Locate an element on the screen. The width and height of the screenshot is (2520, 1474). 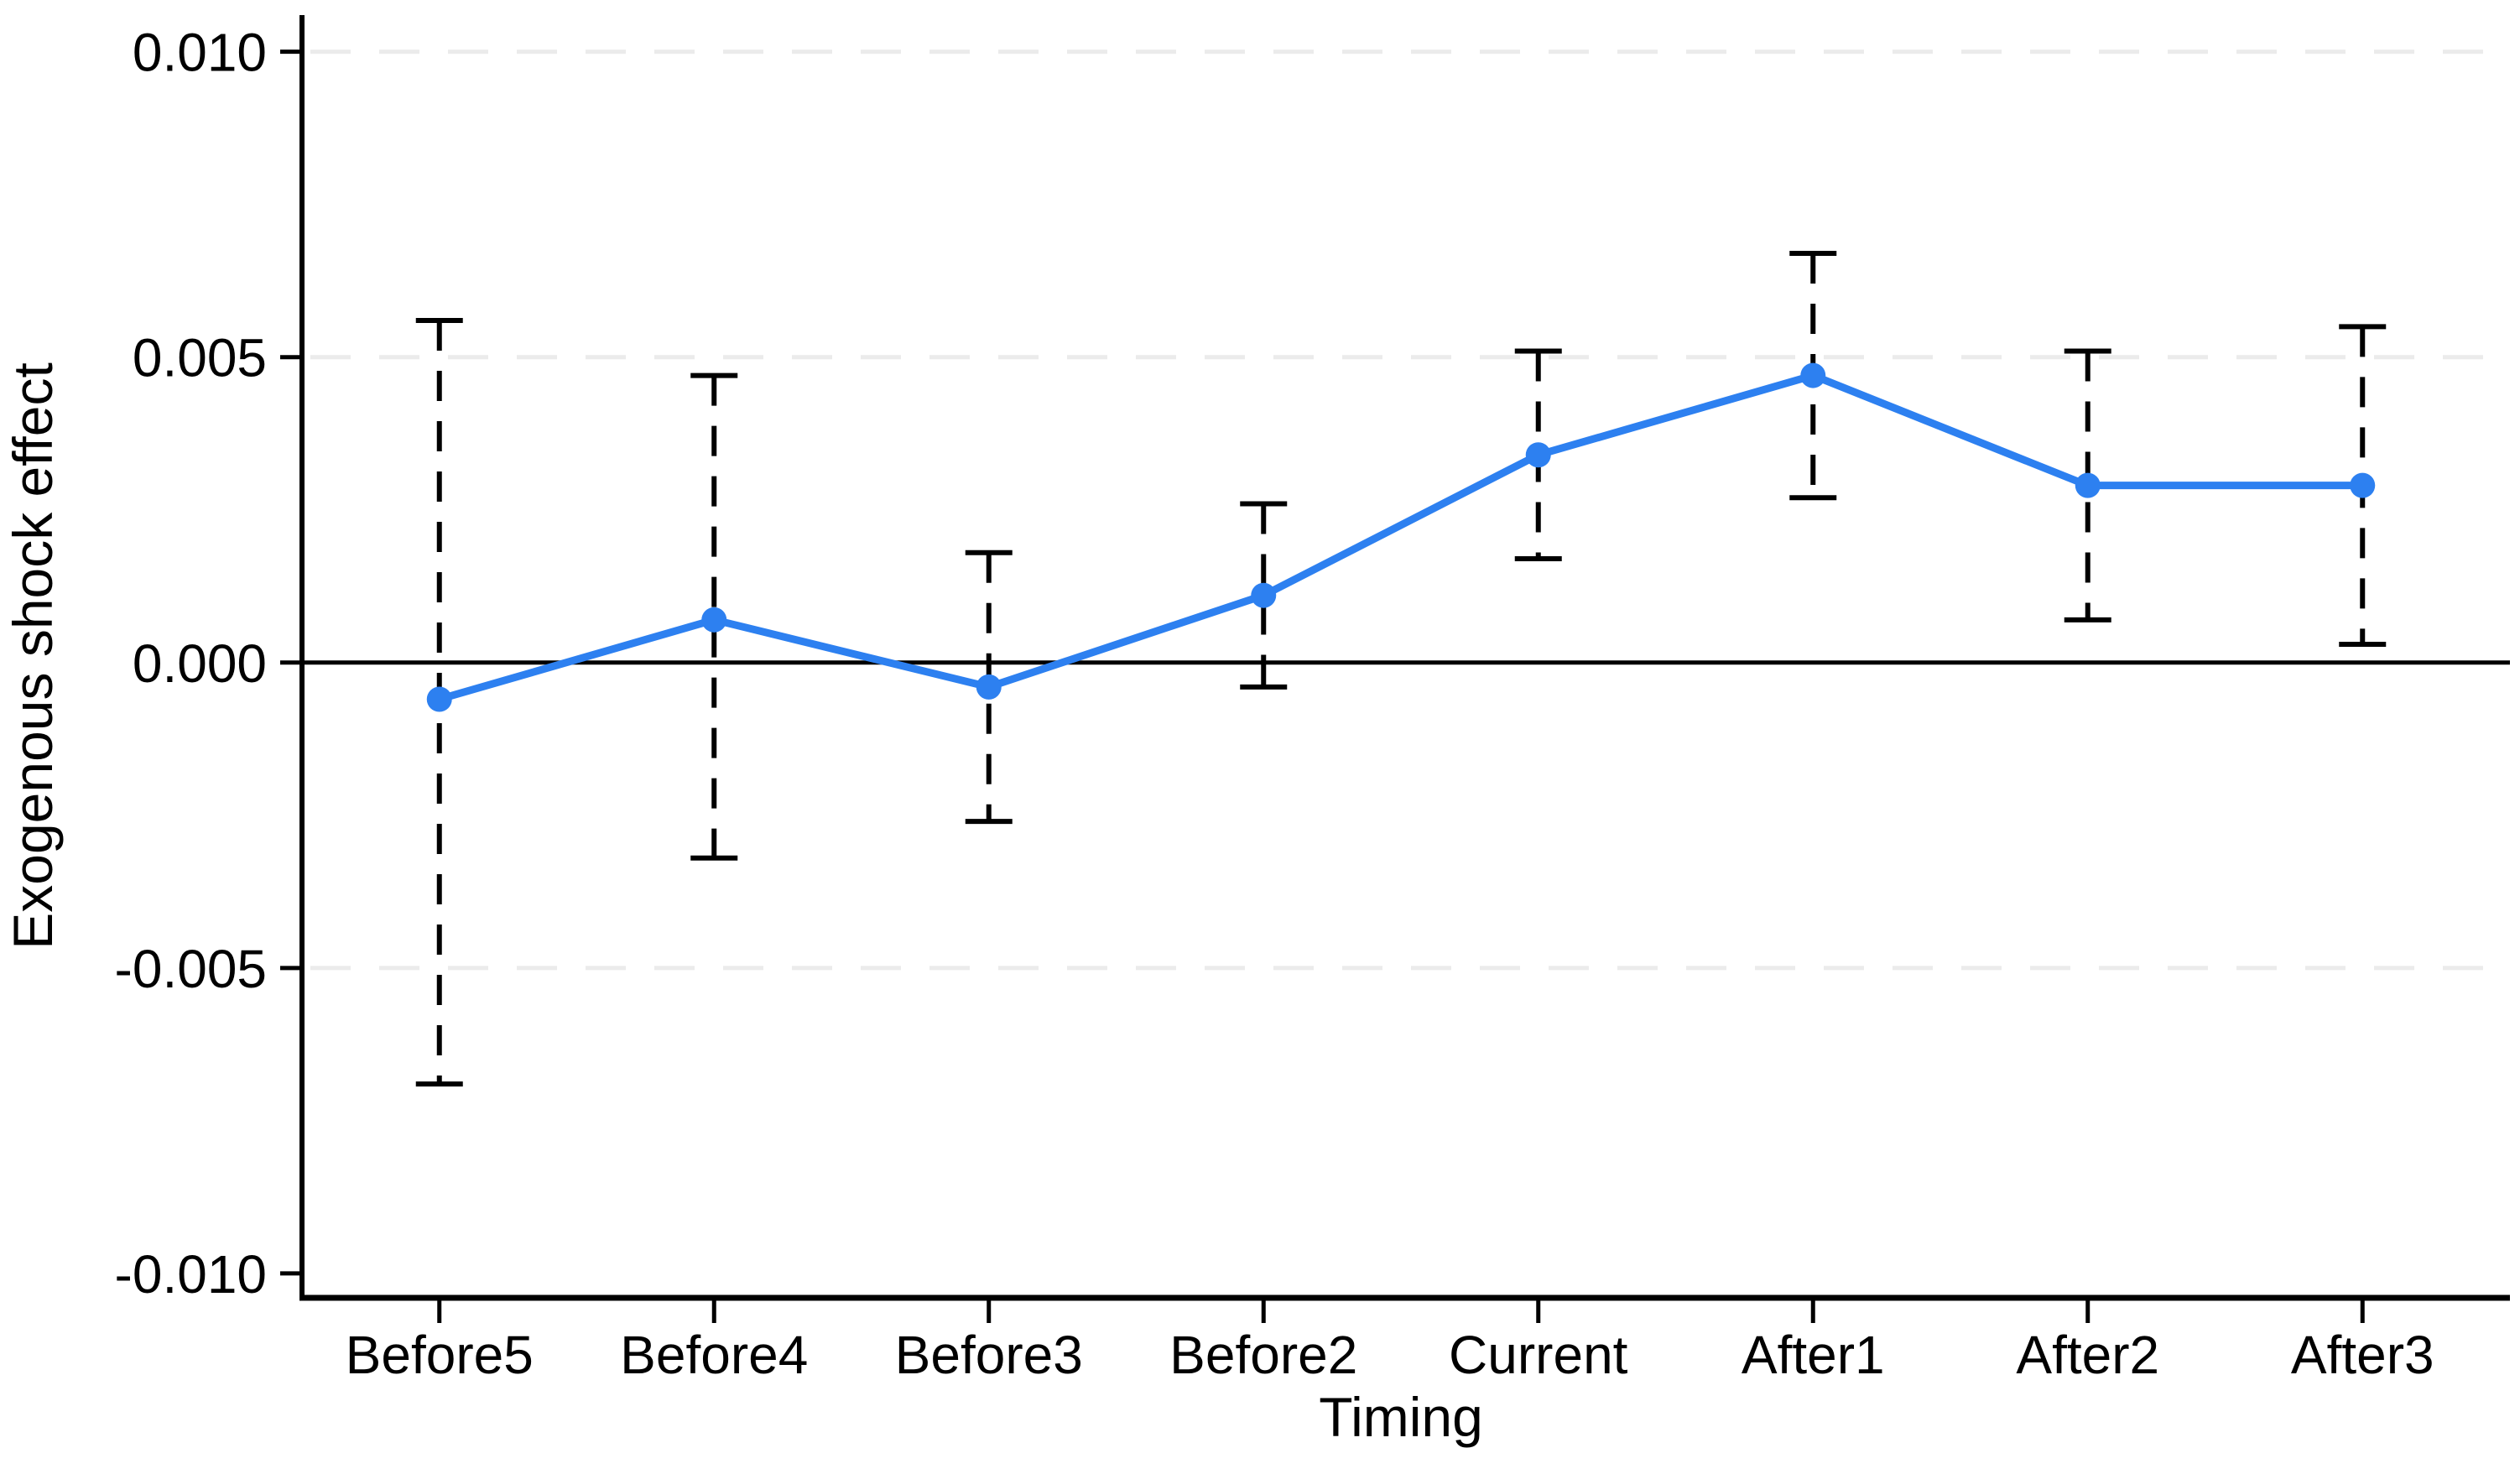
y-tick-label: -0.010 is located at coordinates (191, 1274).